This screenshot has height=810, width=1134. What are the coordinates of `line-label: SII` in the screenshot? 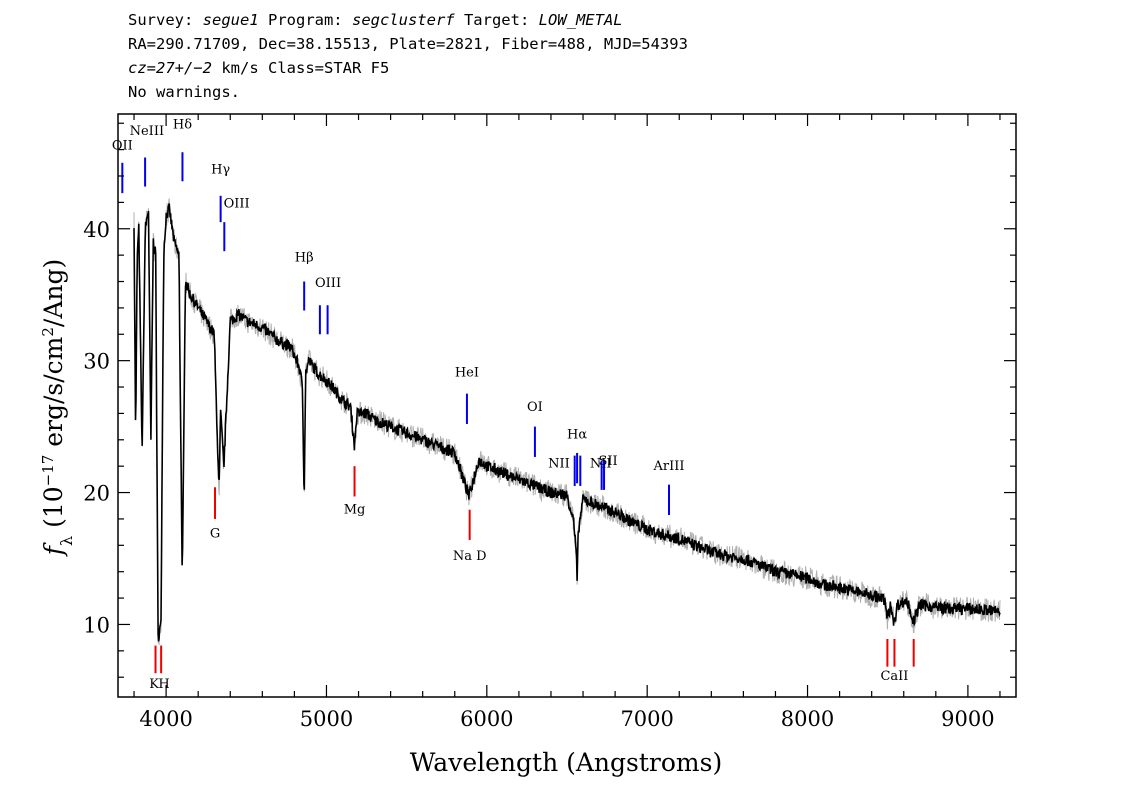 It's located at (607, 461).